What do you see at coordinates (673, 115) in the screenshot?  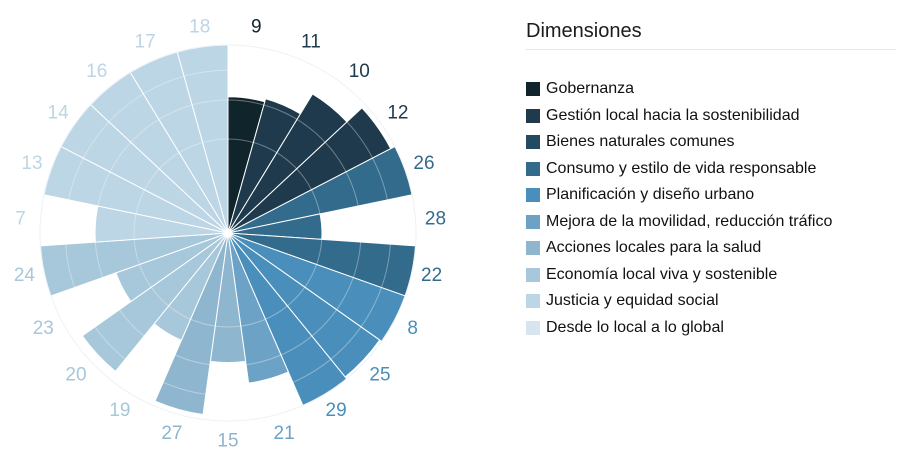 I see `legend-label: Gestión local hacia la sostenibilidad` at bounding box center [673, 115].